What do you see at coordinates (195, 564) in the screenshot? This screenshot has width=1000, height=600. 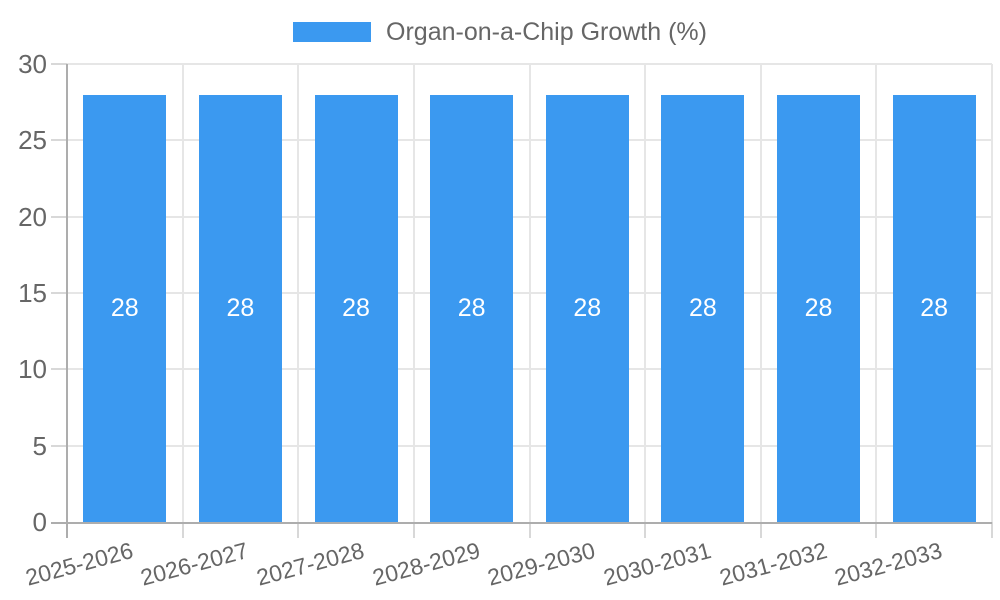 I see `x-tick-label: 2026-2027` at bounding box center [195, 564].